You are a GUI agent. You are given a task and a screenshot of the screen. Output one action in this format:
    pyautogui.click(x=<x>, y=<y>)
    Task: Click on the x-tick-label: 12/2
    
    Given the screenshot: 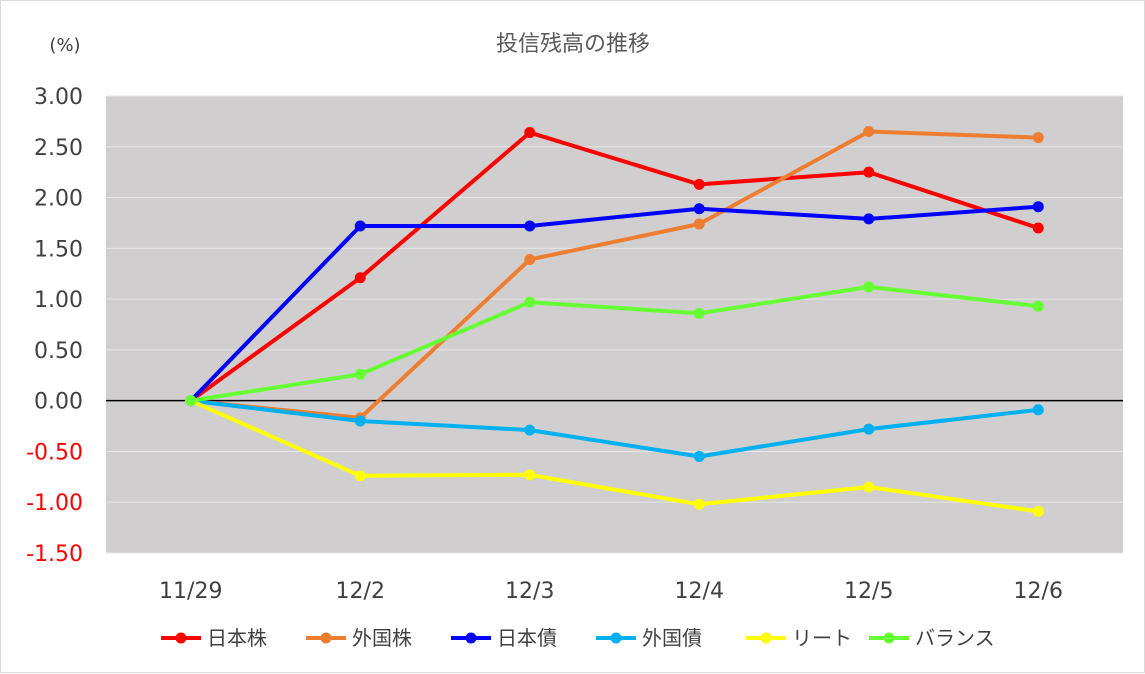 What is the action you would take?
    pyautogui.click(x=360, y=591)
    